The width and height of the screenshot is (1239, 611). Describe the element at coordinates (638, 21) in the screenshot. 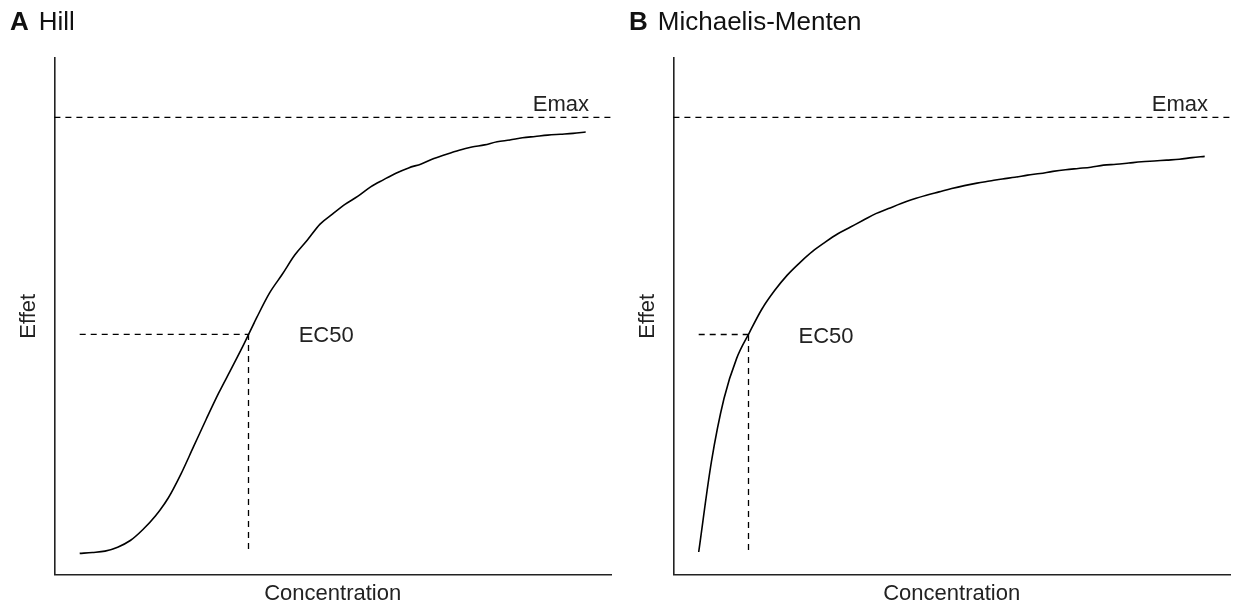

I see `text: B` at that location.